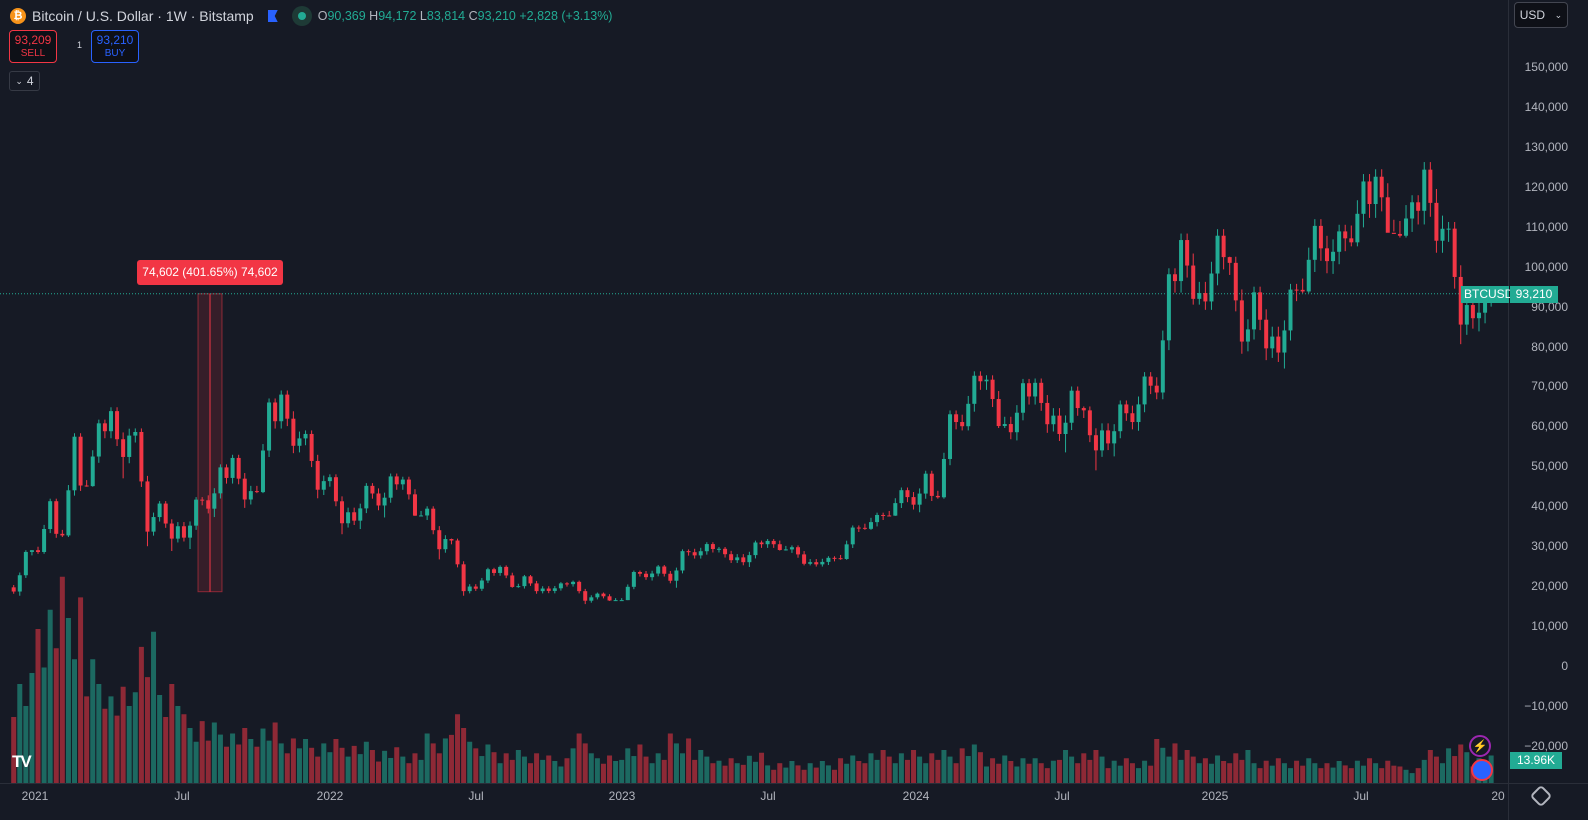  Describe the element at coordinates (272, 16) in the screenshot. I see `flag-icon` at that location.